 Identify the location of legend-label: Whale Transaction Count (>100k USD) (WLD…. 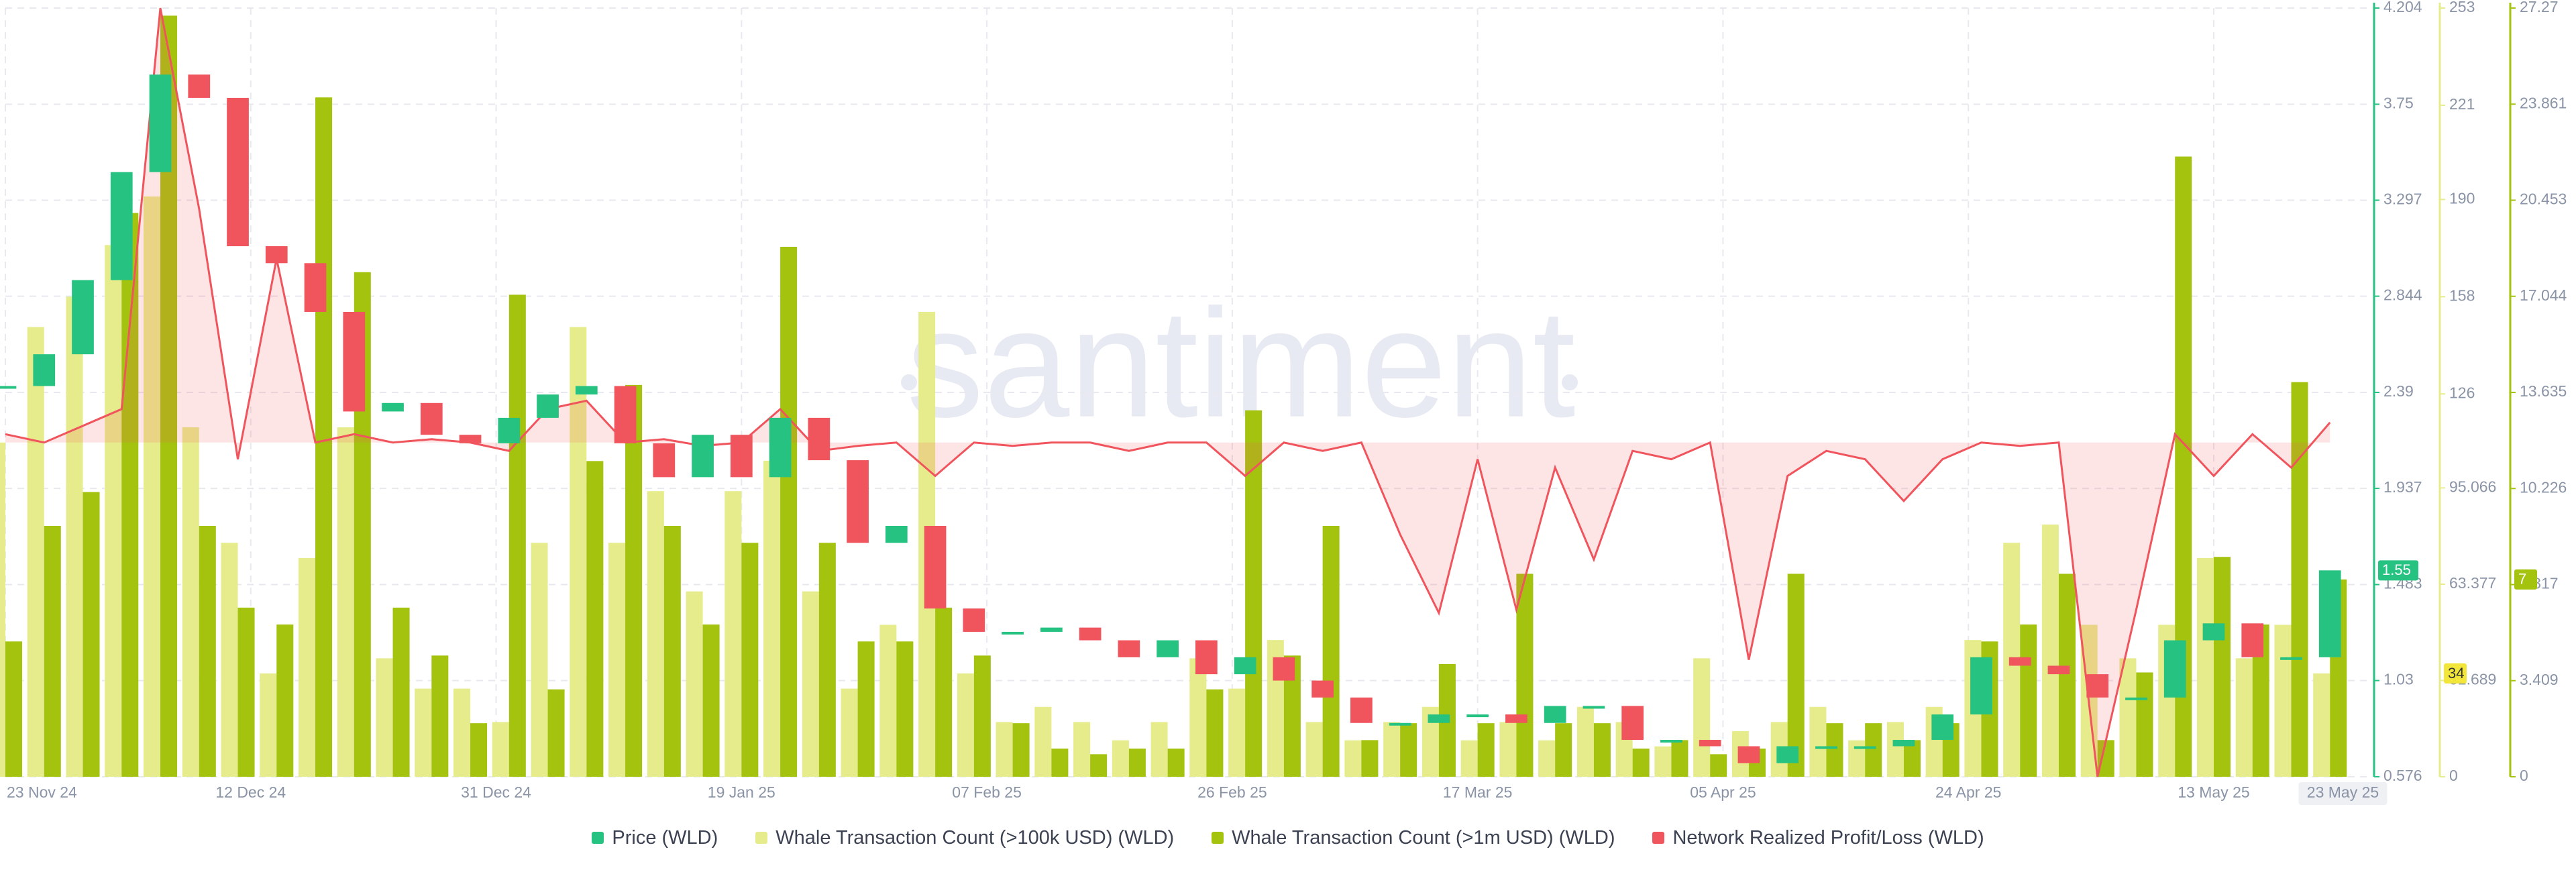
(975, 837).